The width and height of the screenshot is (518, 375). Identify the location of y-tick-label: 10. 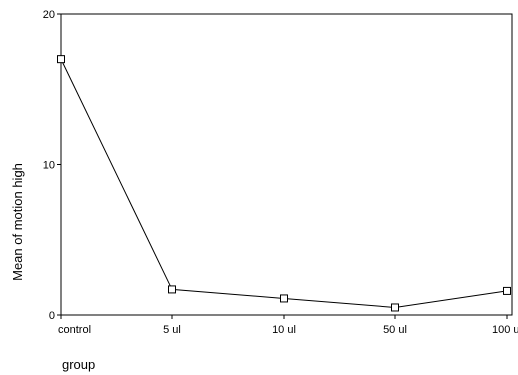
(49, 166).